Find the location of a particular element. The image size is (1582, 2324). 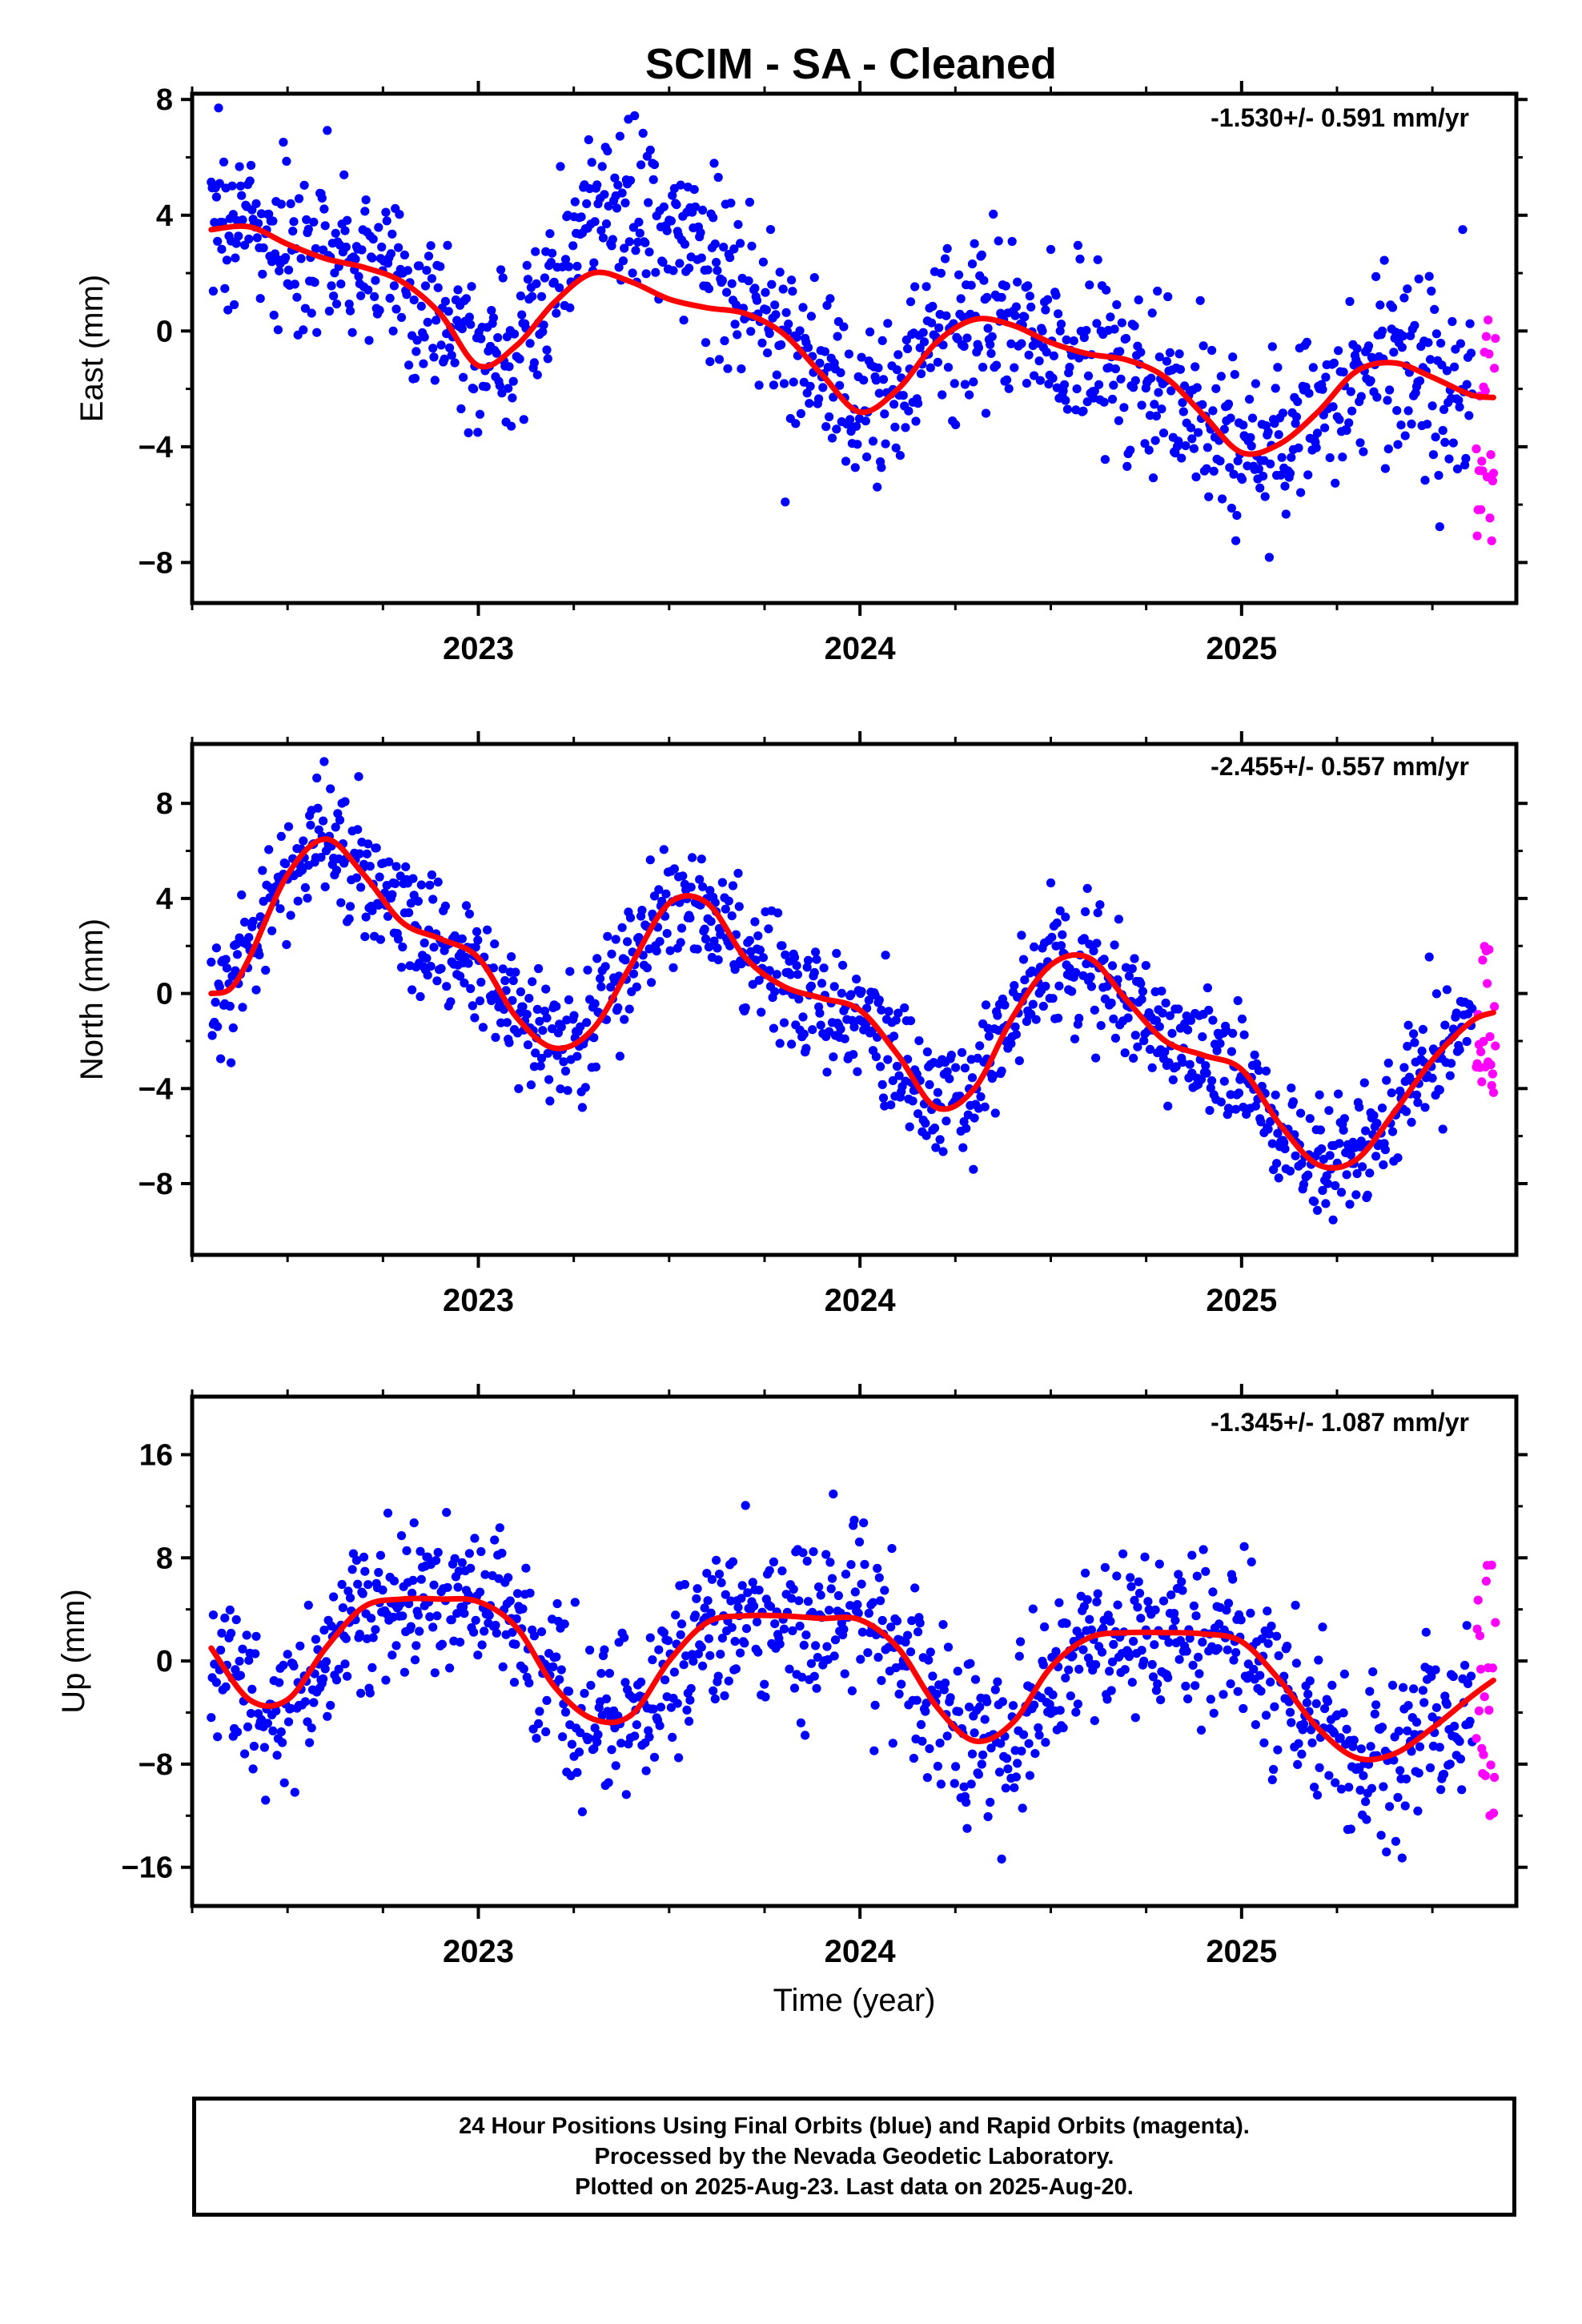

east-x-tick-label: 2023 is located at coordinates (479, 648).